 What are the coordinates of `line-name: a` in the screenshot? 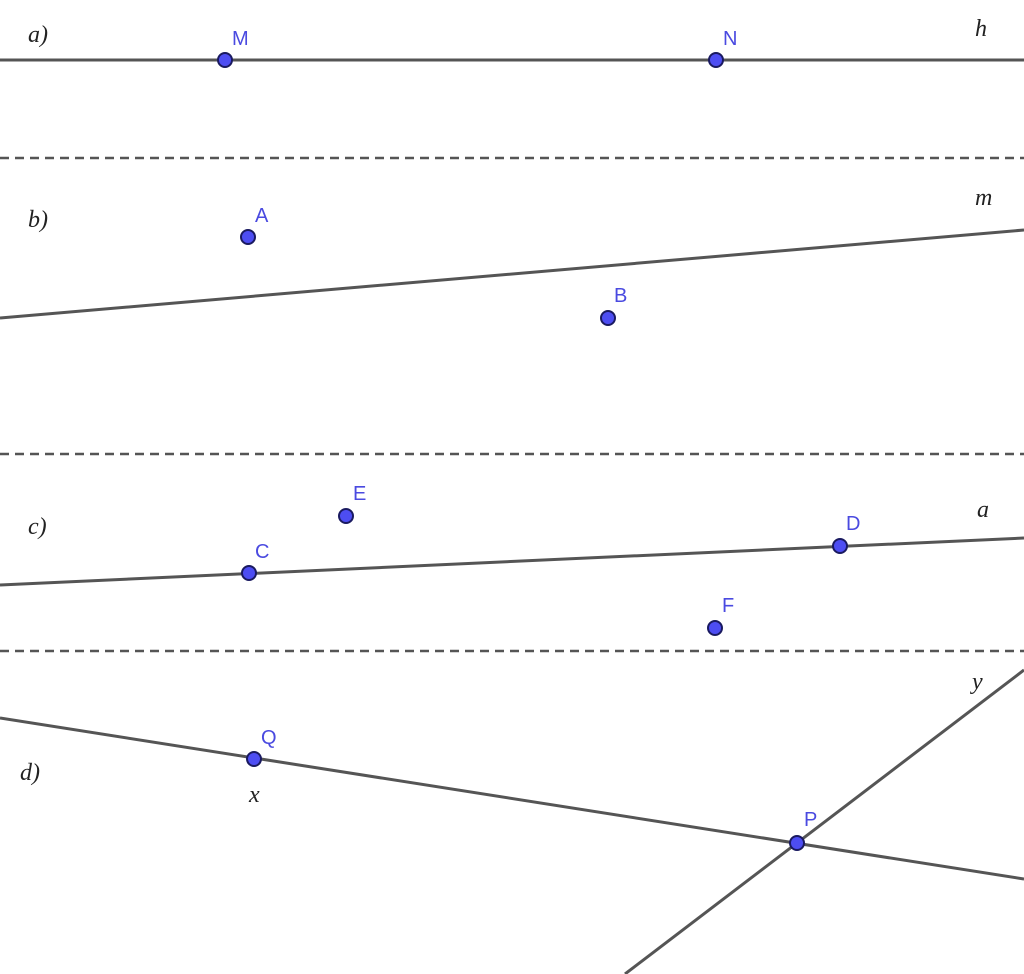 It's located at (983, 510).